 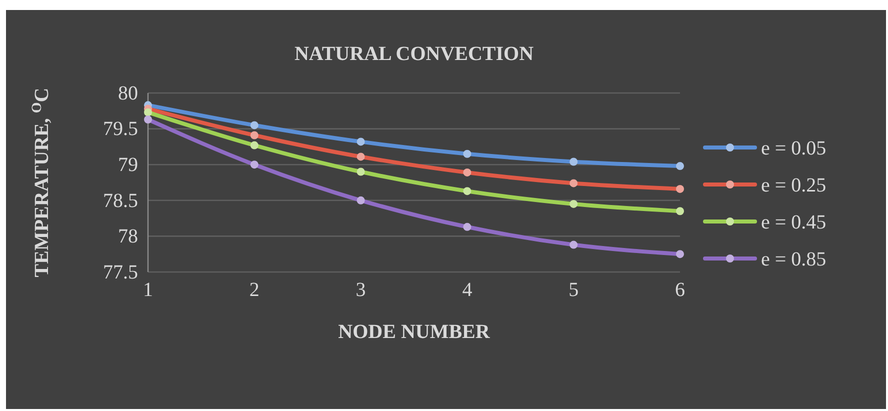 I want to click on legend-label: e = 0.45, so click(x=793, y=223).